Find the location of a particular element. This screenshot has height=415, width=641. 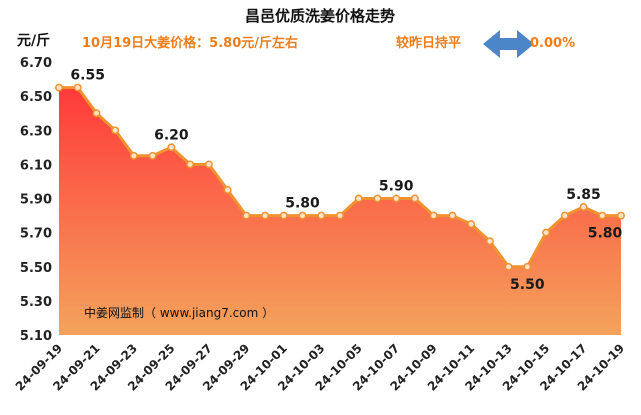

change-percent: 0.00% is located at coordinates (552, 43).